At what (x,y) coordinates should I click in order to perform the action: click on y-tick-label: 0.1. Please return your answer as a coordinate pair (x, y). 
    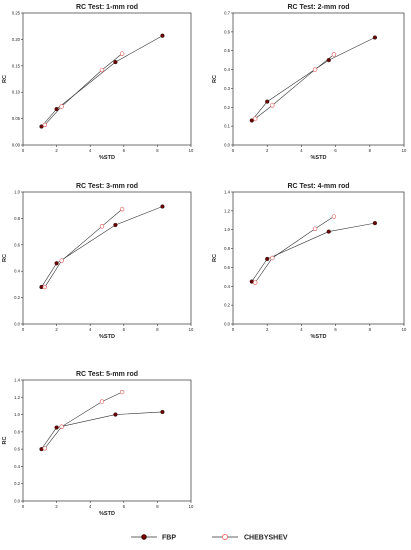
    Looking at the image, I should click on (227, 126).